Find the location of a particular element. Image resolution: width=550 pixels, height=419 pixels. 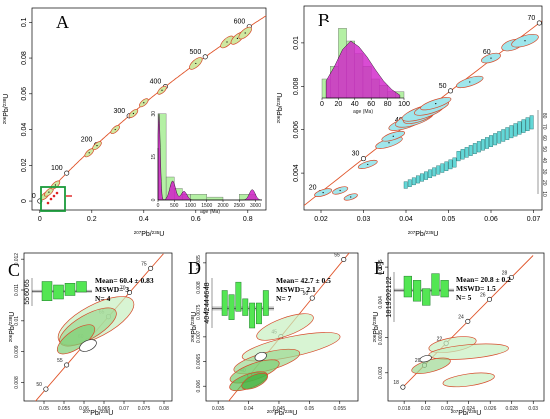

x-tick-label: 0.03 is located at coordinates (533, 409).